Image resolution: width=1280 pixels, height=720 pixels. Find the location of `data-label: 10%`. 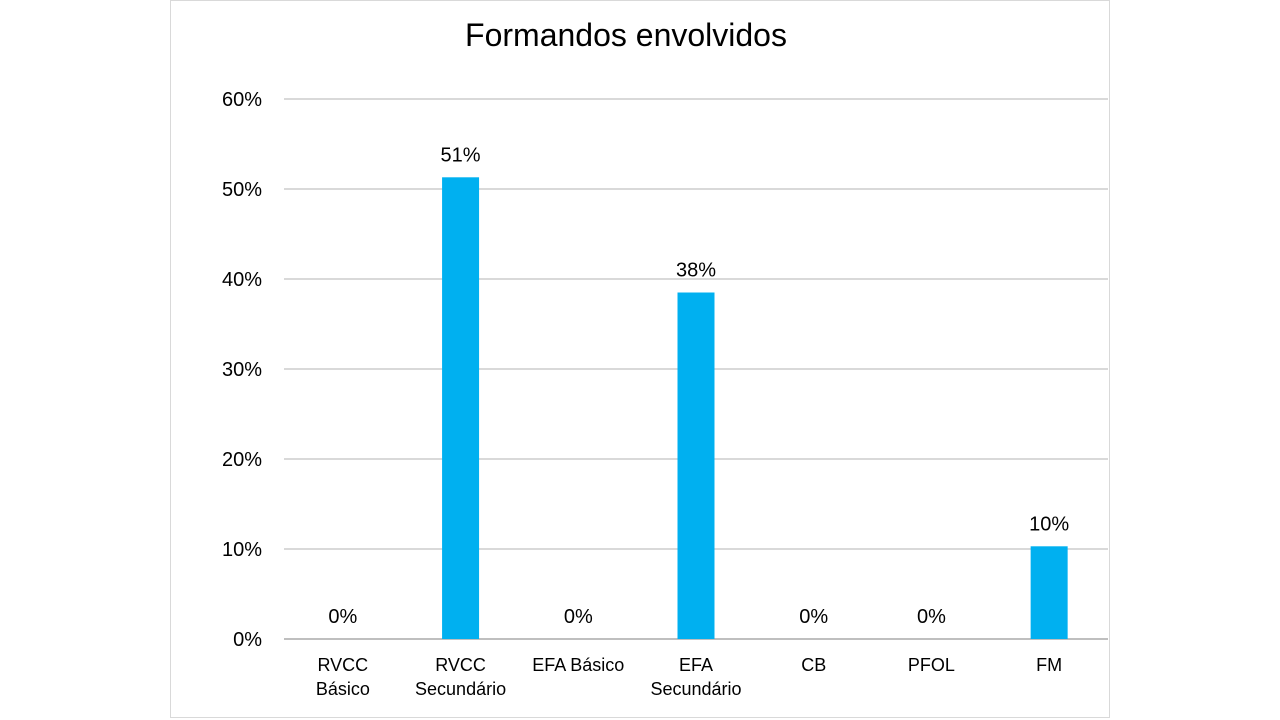

data-label: 10% is located at coordinates (1049, 524).